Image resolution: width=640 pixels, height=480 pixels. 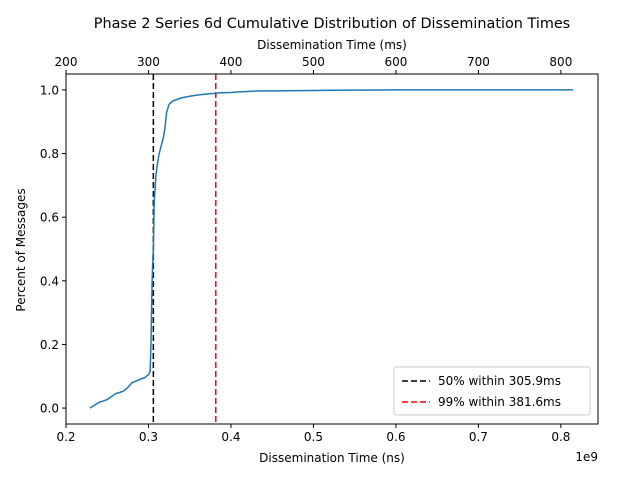 I want to click on x-tick-label: 0.2, so click(x=65, y=437).